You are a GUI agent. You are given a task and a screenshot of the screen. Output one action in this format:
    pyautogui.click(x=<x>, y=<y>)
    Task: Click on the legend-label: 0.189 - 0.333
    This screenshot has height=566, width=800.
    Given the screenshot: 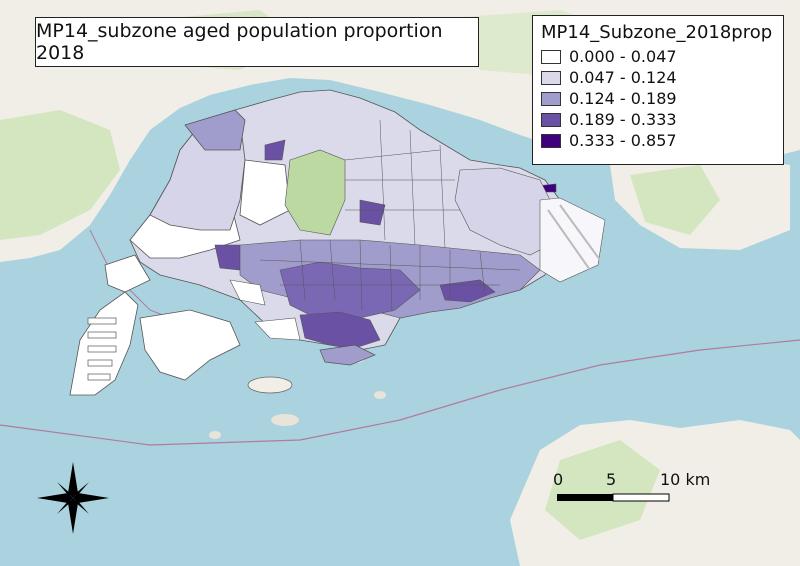 What is the action you would take?
    pyautogui.click(x=623, y=119)
    